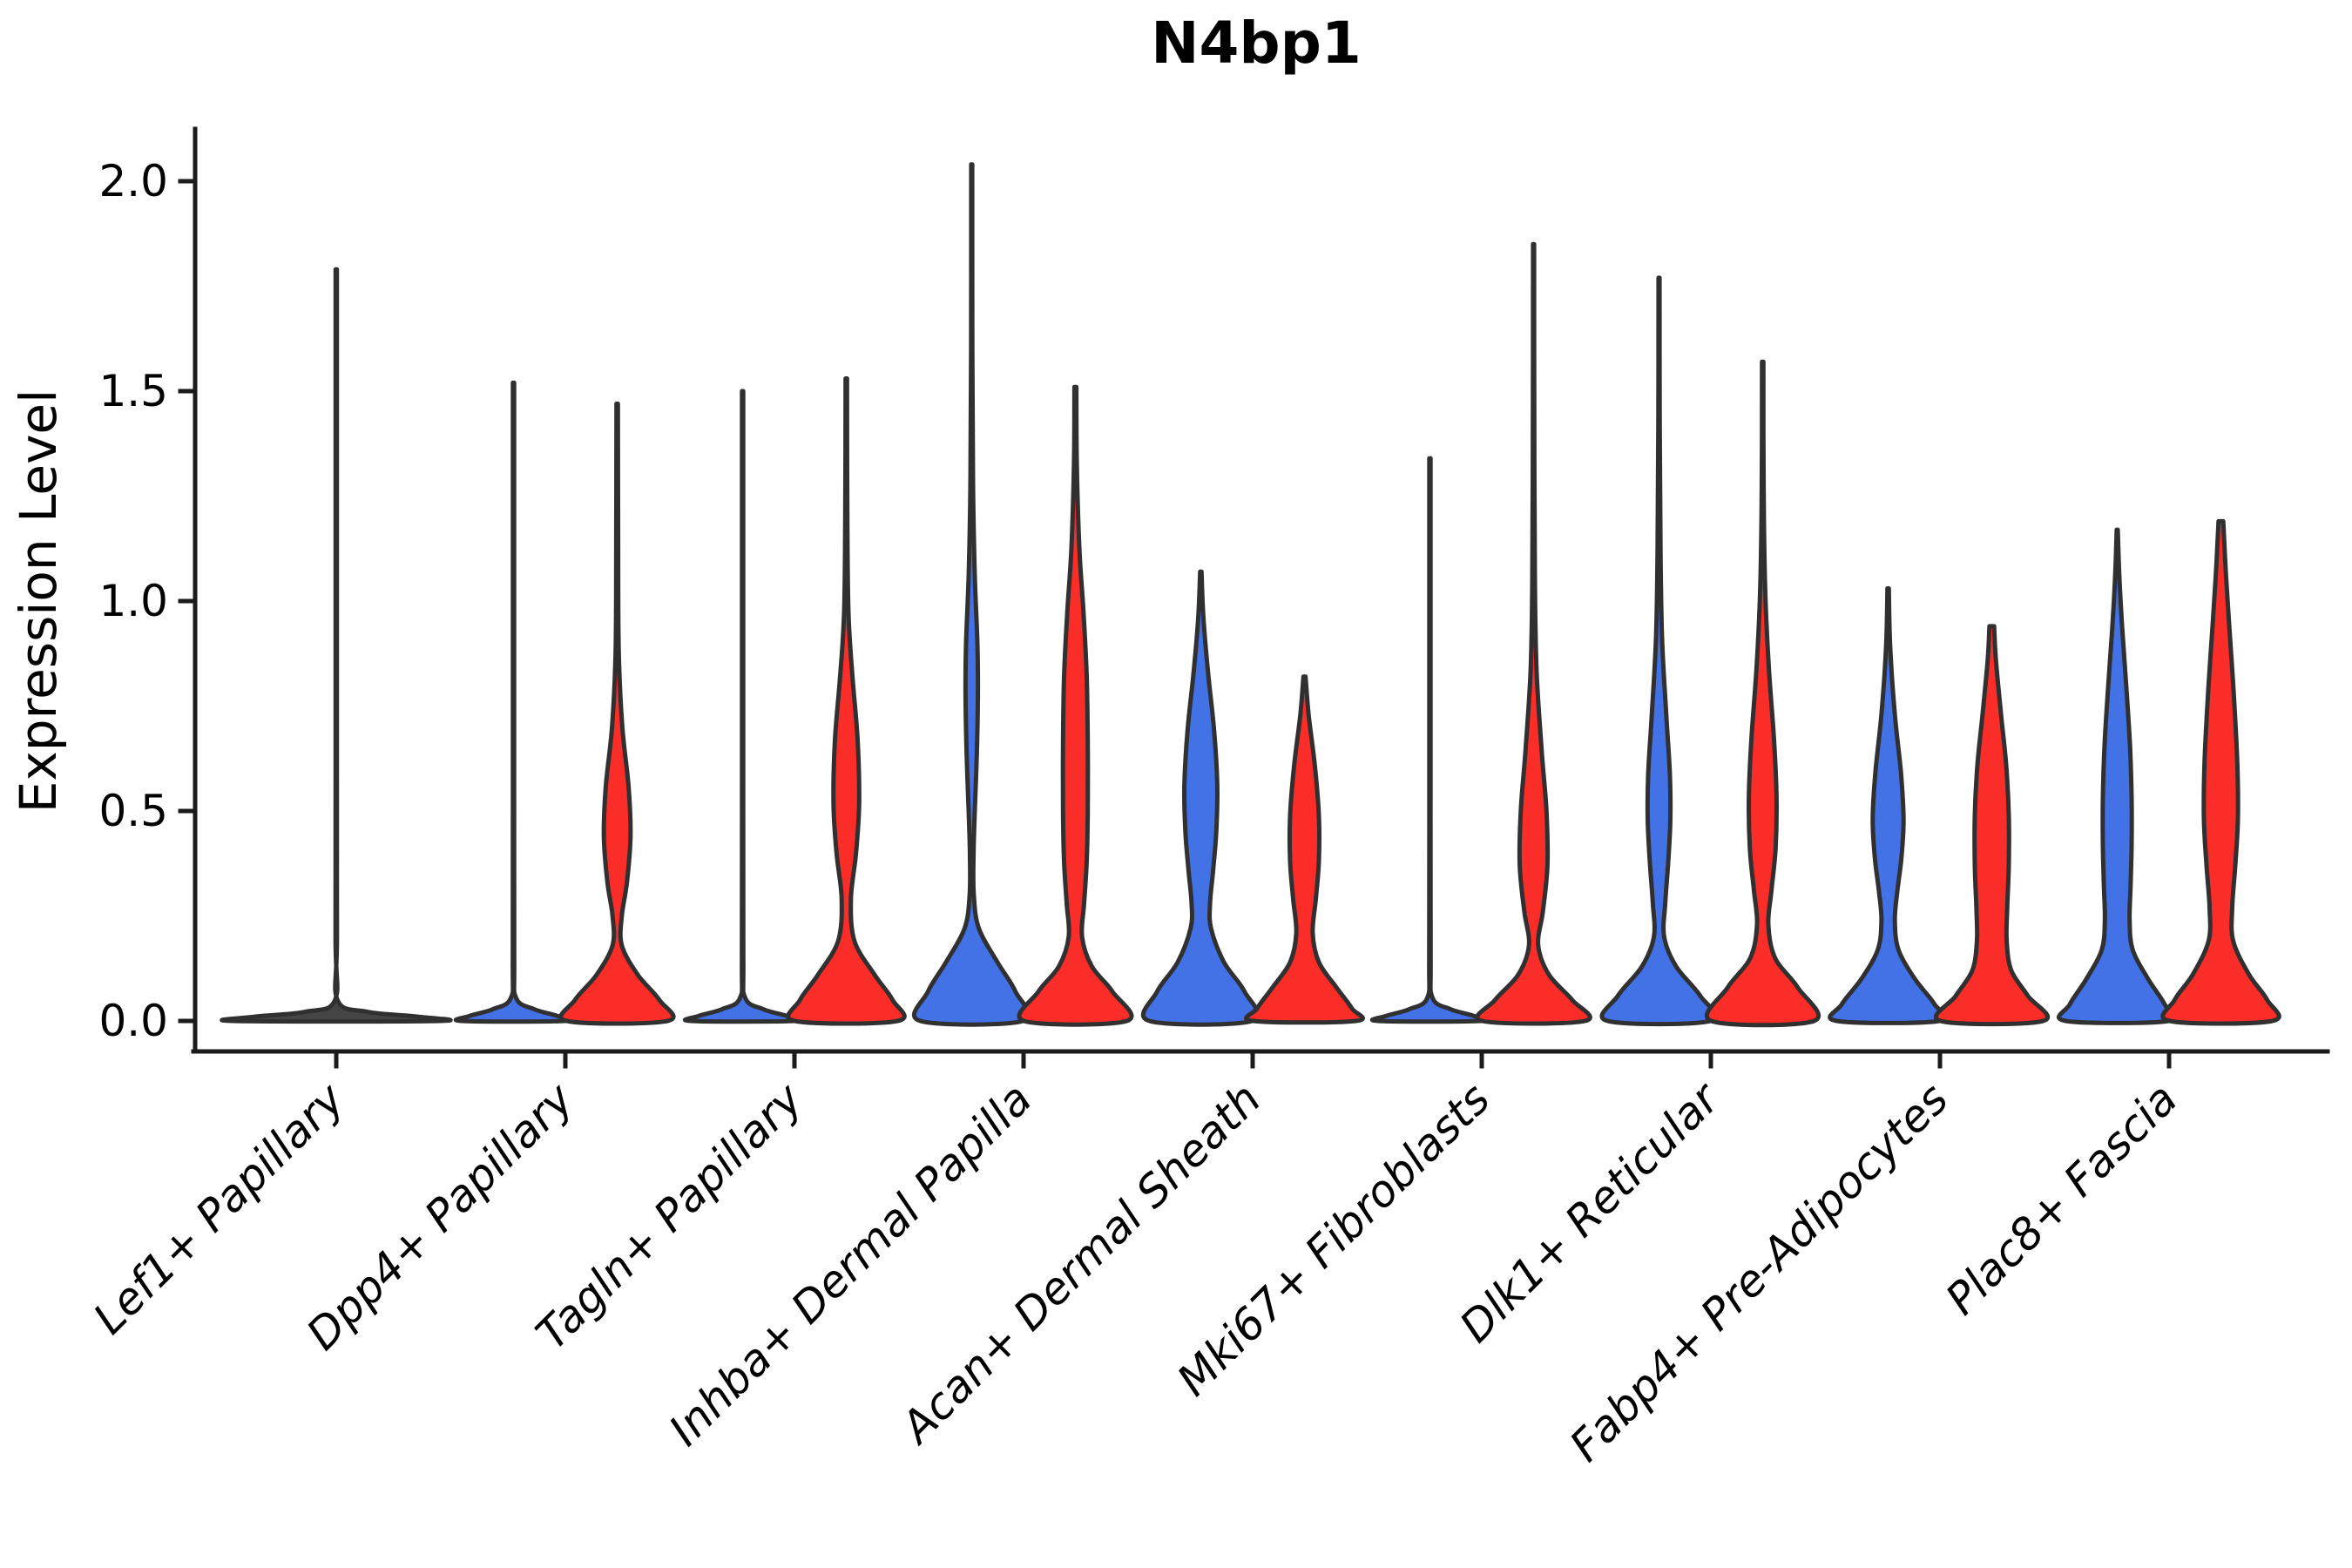  Describe the element at coordinates (220, 1207) in the screenshot. I see `x-tick-label-0: Lef1+ Papillary` at that location.